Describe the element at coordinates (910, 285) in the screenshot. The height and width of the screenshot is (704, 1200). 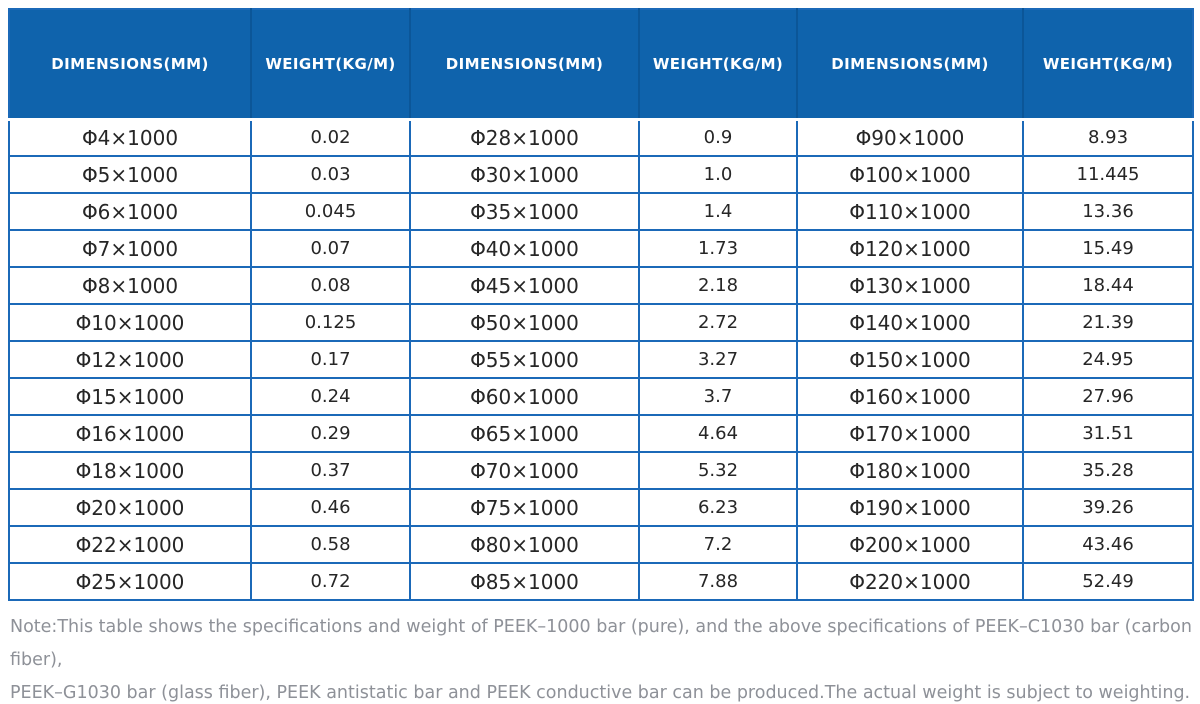
I see `dimension-cell: Φ130×1000` at that location.